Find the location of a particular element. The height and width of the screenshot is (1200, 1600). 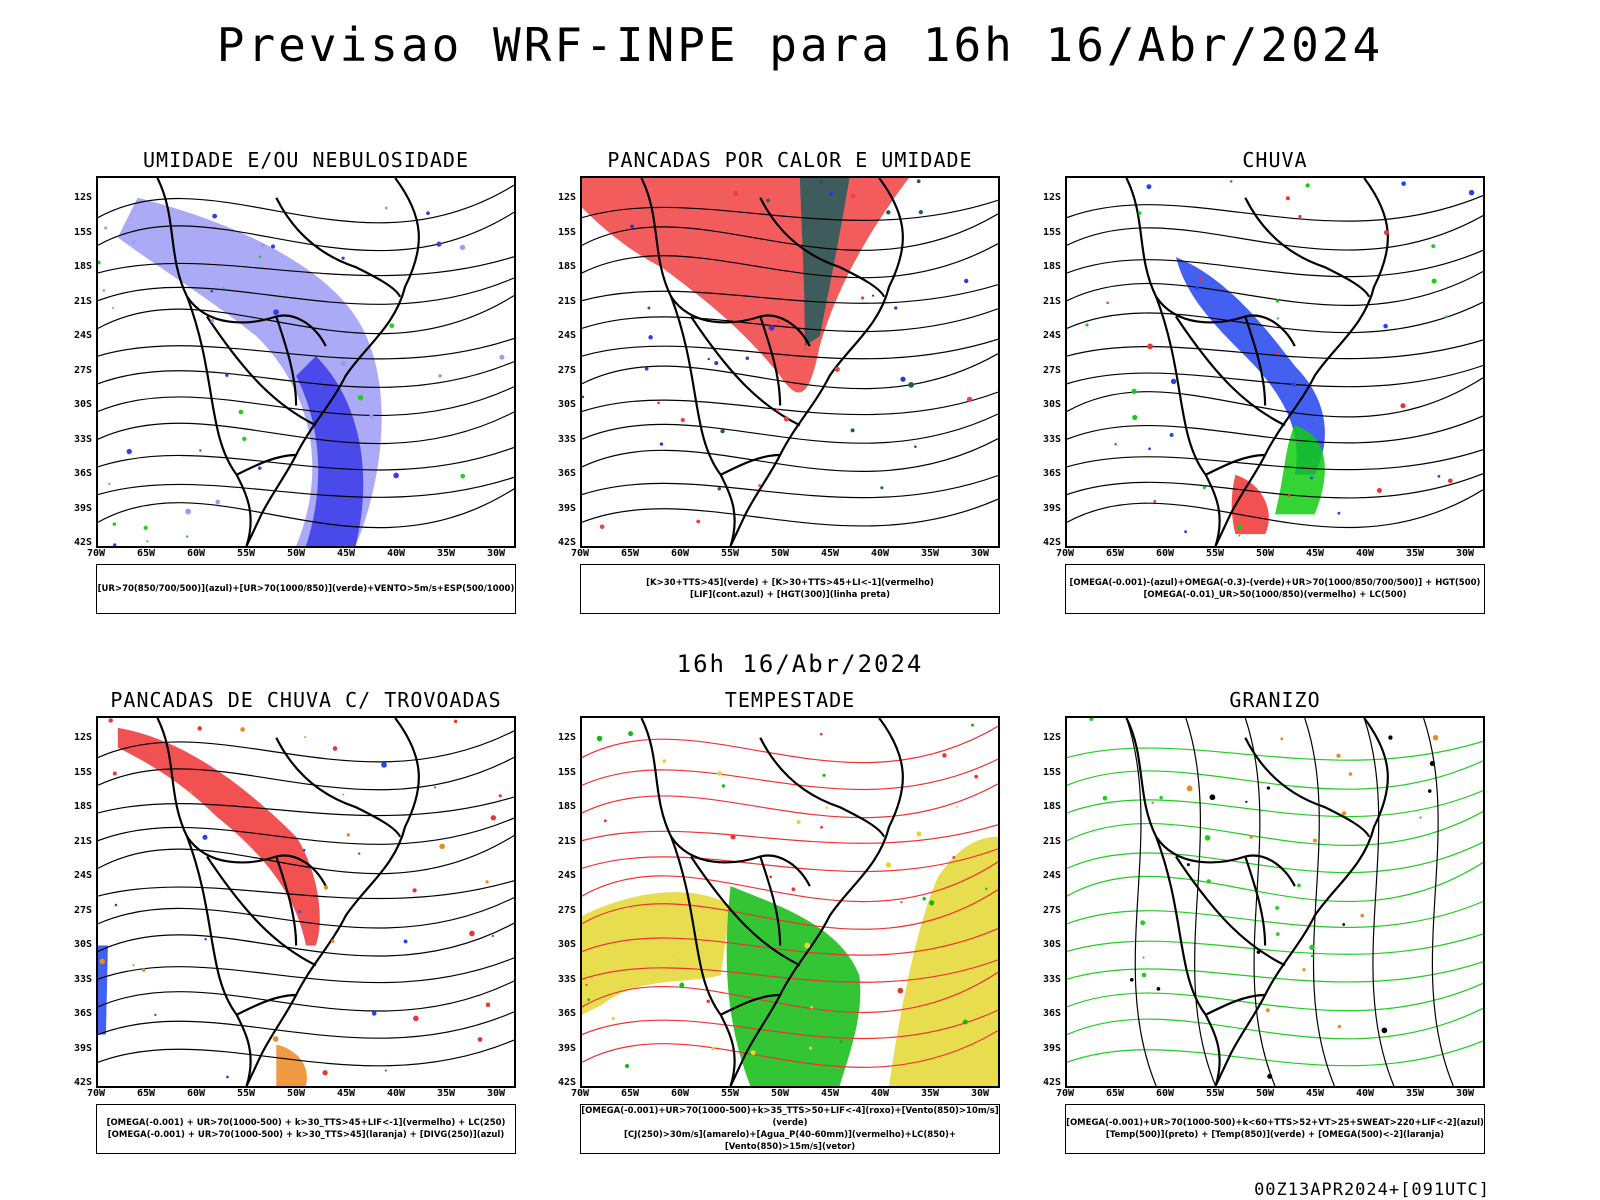

model-run-label: 00Z13APR2024+[091UTC] is located at coordinates (1372, 1190).